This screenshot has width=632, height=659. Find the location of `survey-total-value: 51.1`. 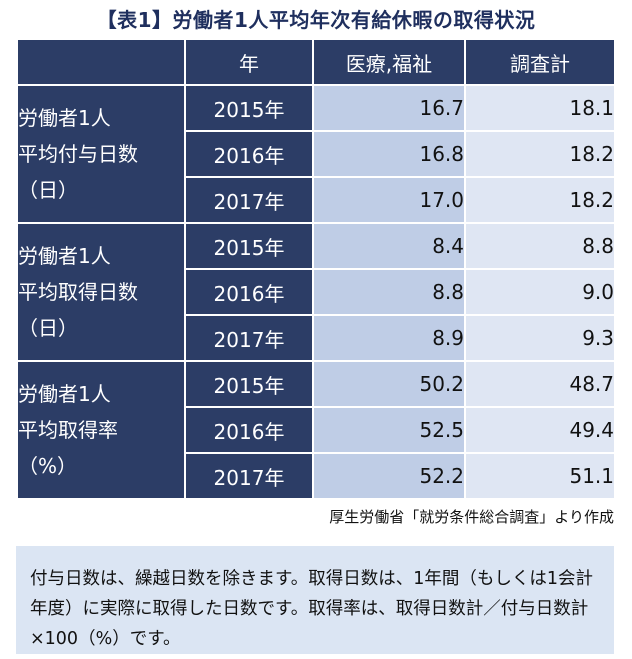

survey-total-value: 51.1 is located at coordinates (540, 476).